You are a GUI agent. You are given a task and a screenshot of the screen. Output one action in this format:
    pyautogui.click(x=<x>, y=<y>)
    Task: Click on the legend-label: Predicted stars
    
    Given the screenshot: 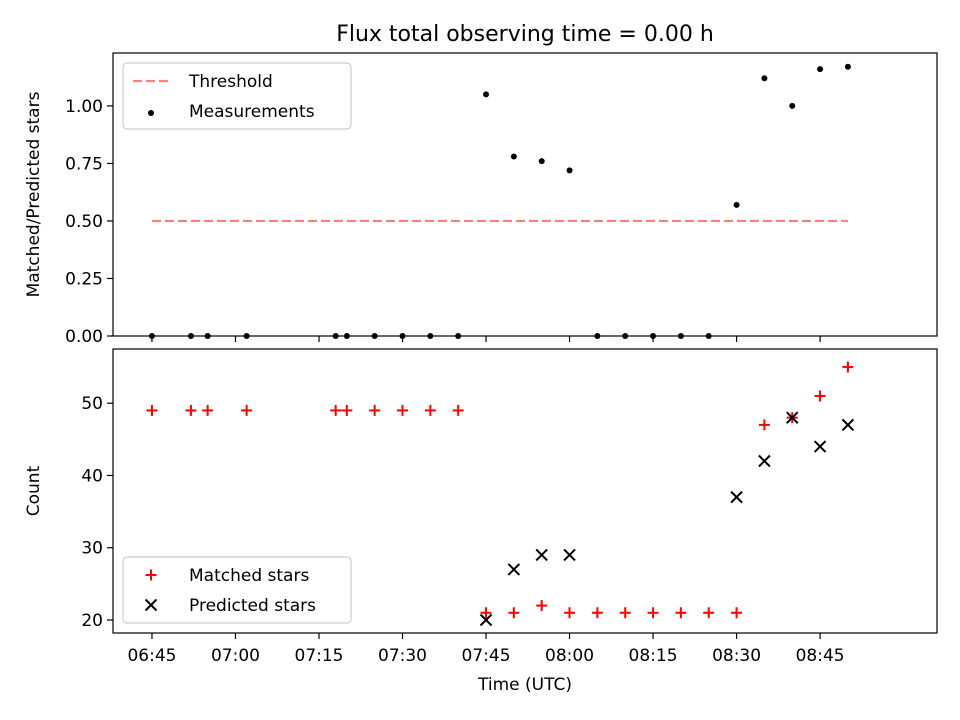 What is the action you would take?
    pyautogui.click(x=252, y=606)
    